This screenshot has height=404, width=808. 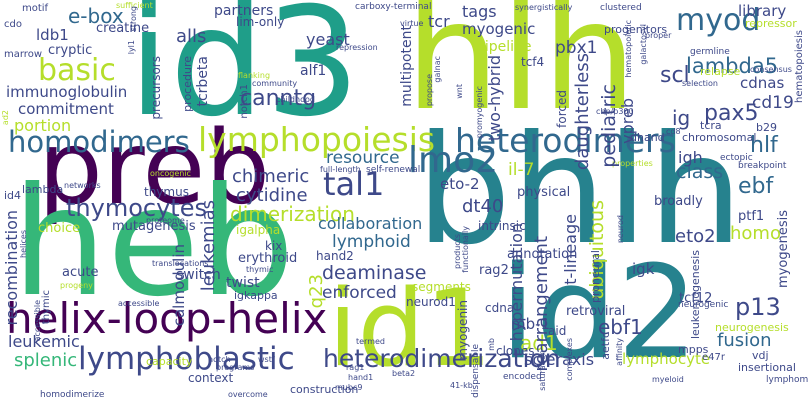 I want to click on word-ebf: ebf, so click(x=756, y=186).